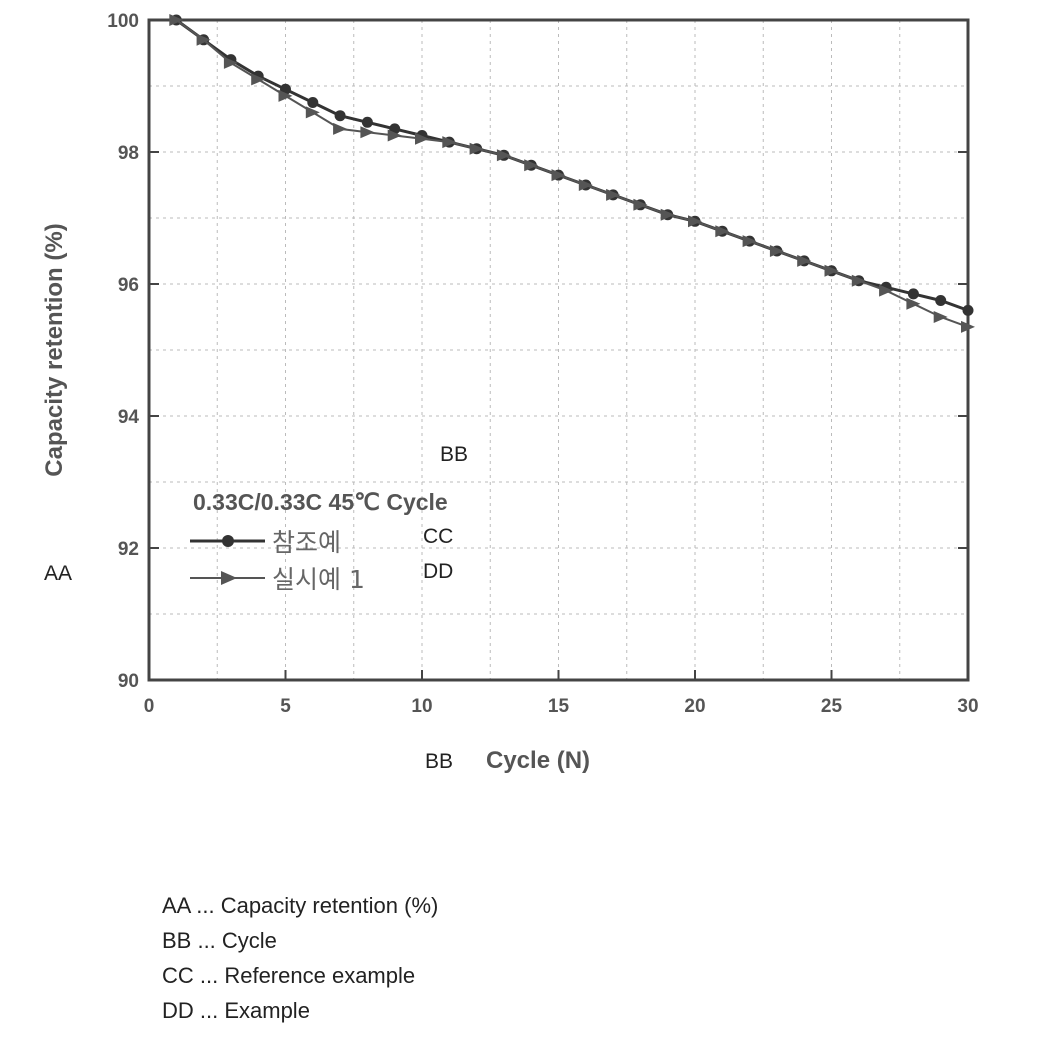 The height and width of the screenshot is (1062, 1054). Describe the element at coordinates (454, 454) in the screenshot. I see `label-bb-plot: BB` at that location.